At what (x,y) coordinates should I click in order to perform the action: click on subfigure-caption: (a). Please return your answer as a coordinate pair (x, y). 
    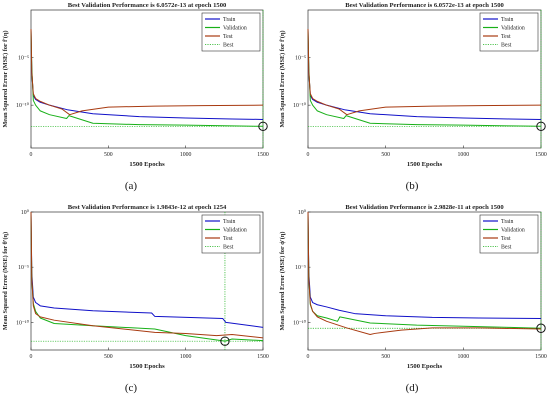
    Looking at the image, I should click on (131, 186).